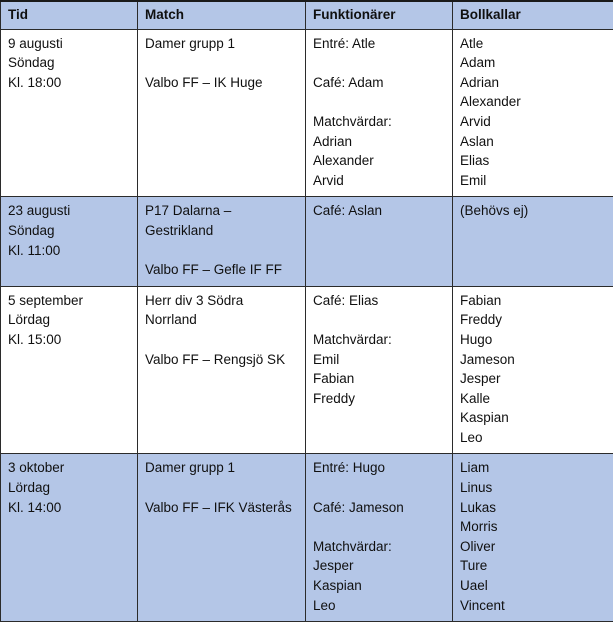 The image size is (613, 622). What do you see at coordinates (222, 15) in the screenshot?
I see `column-header-match: Match` at bounding box center [222, 15].